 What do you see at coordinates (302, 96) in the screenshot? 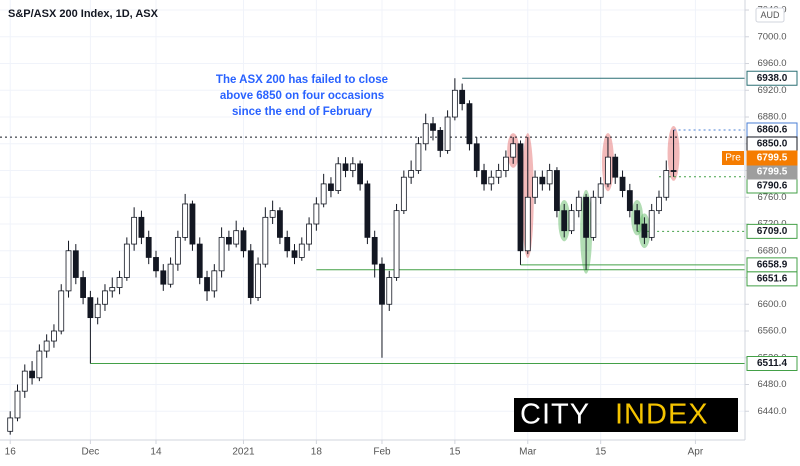
I see `annotation-line: above 6850 on four occasions` at bounding box center [302, 96].